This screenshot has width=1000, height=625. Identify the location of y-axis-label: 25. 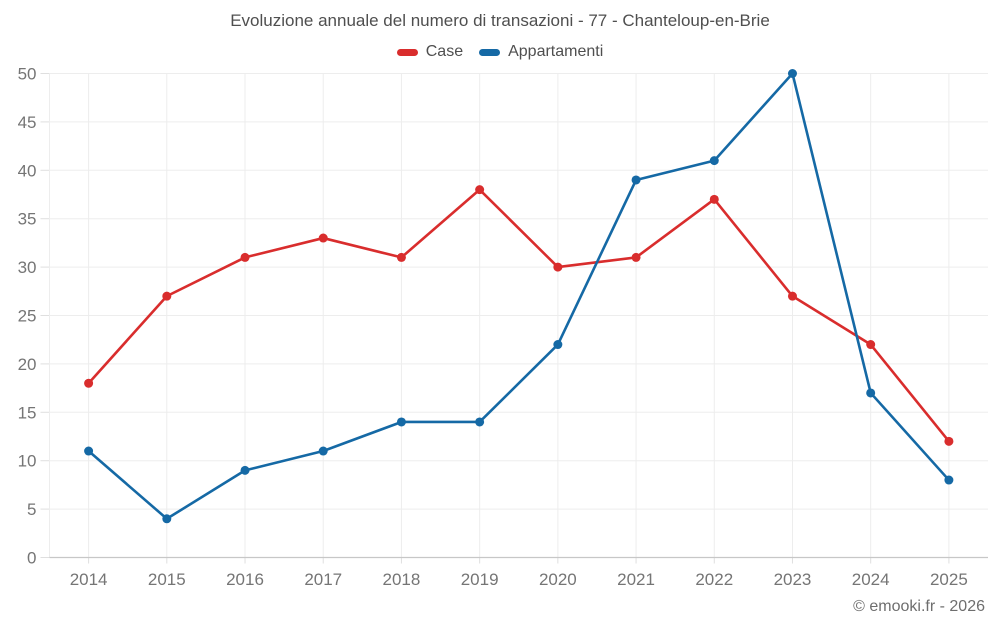
(27, 315).